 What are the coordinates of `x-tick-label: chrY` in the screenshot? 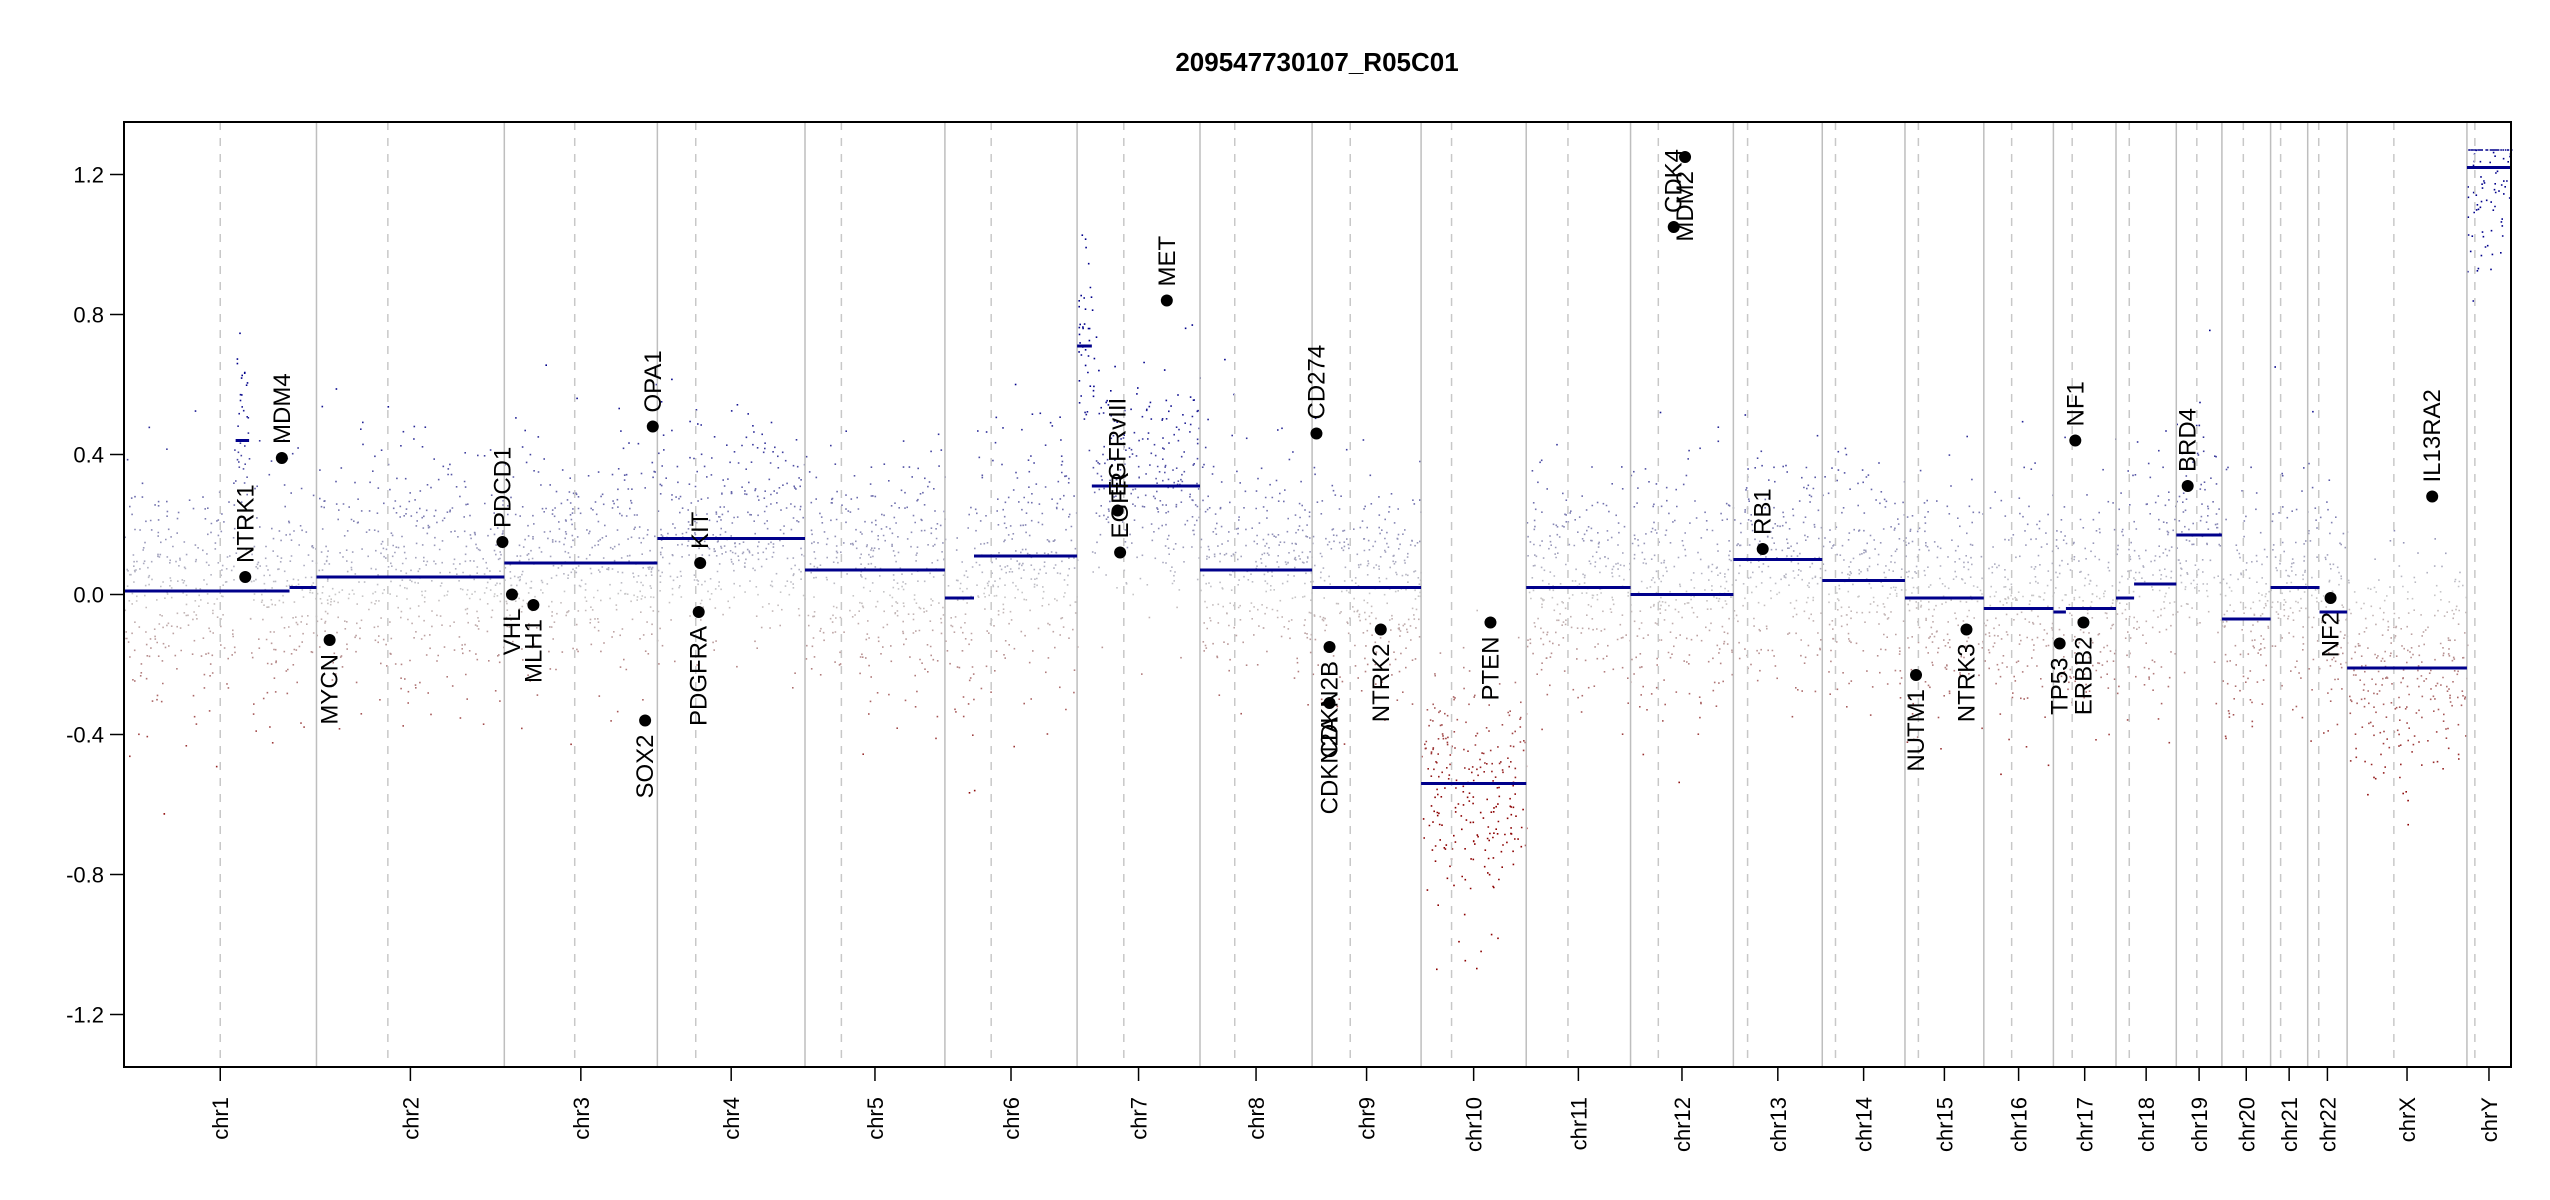 It's located at (2489, 1120).